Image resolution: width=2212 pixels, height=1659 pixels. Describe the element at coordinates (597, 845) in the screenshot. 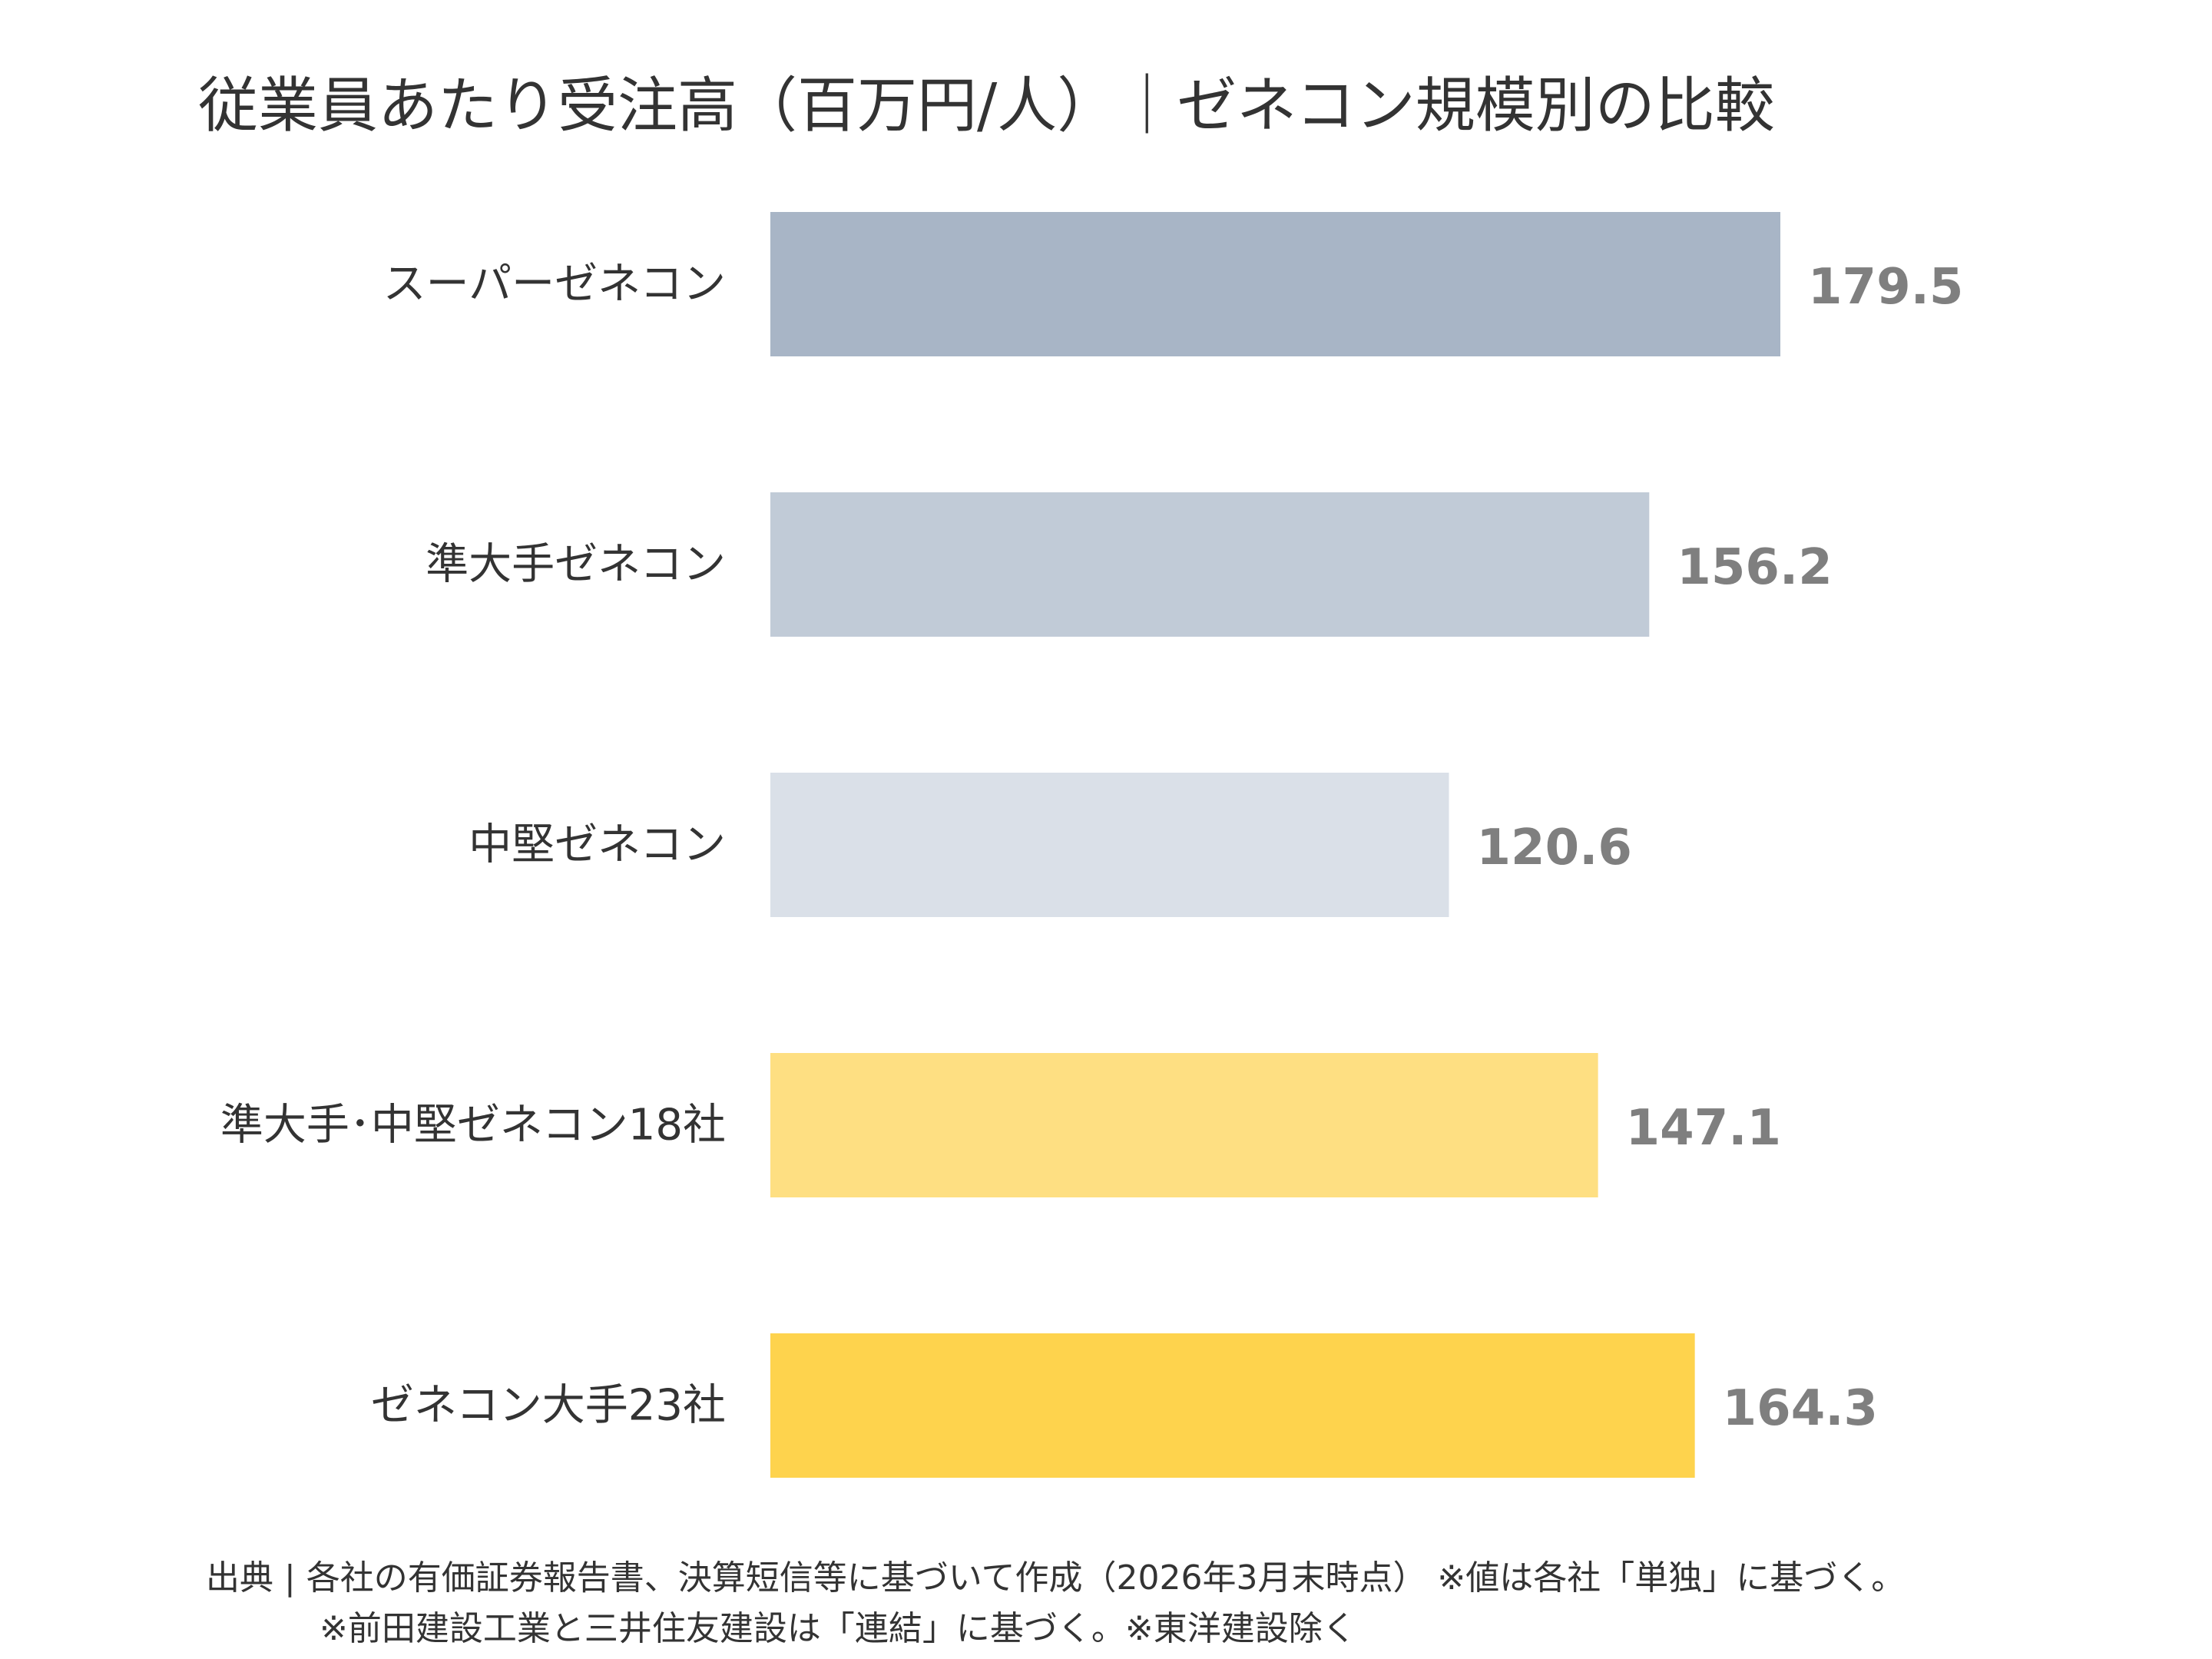

I see `category-label-3: 中堅ゼネコン` at that location.